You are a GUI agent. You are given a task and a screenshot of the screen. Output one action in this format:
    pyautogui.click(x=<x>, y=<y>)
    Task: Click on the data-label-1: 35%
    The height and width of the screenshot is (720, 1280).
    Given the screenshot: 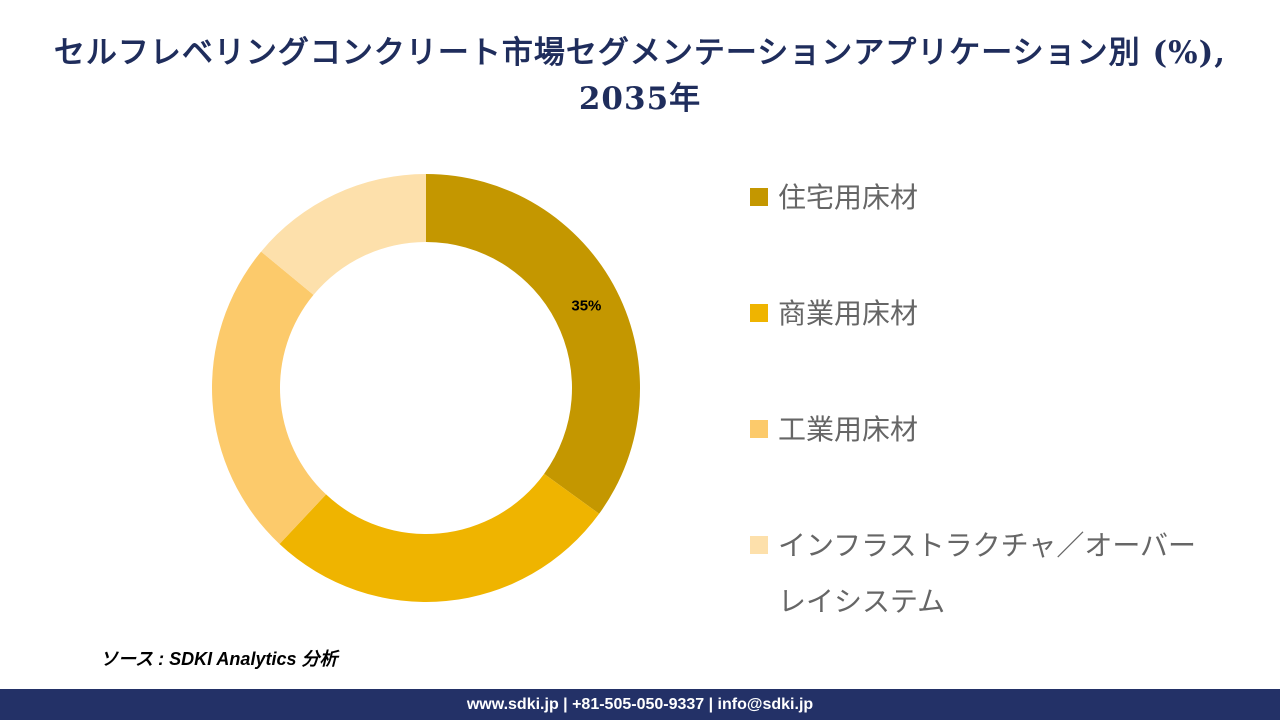 What is the action you would take?
    pyautogui.click(x=586, y=305)
    